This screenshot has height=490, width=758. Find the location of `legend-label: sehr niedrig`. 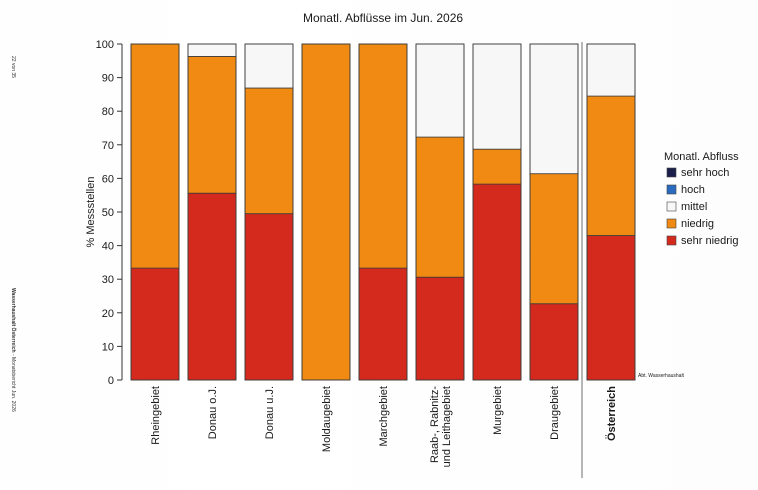

legend-label: sehr niedrig is located at coordinates (709, 241).